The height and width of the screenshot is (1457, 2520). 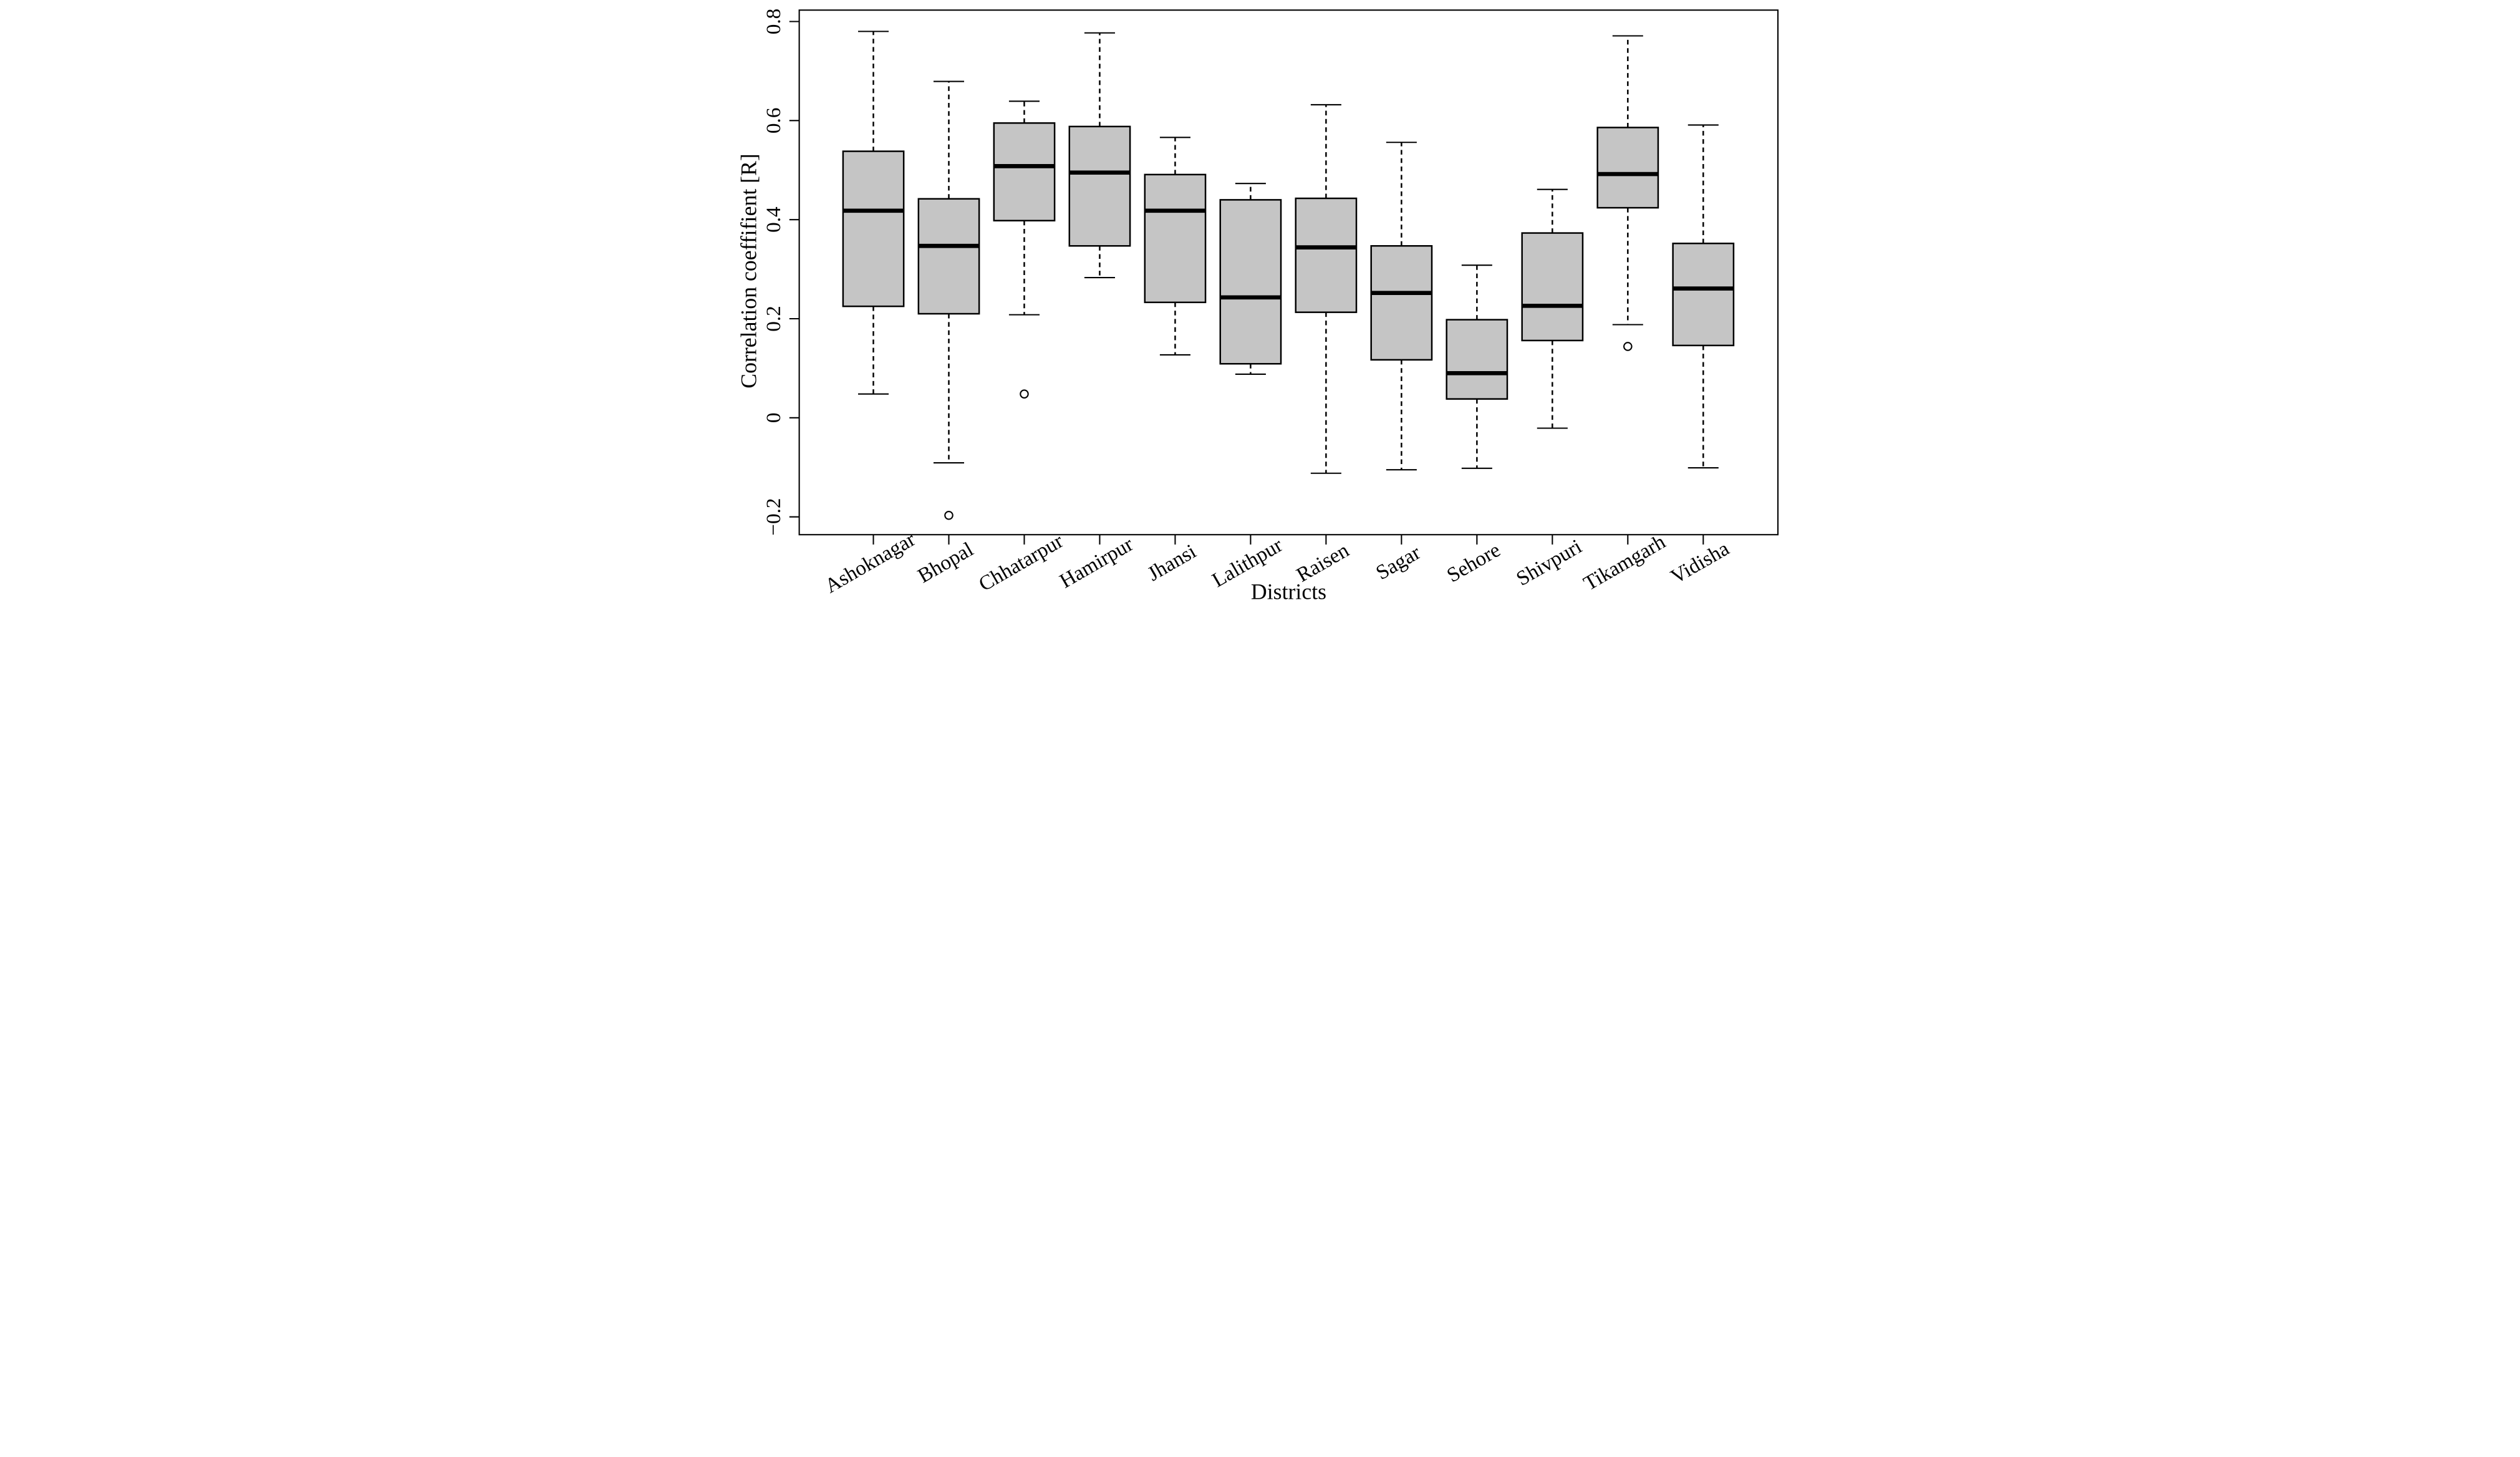 I want to click on y-tick-label-0.4: 0.4, so click(x=773, y=219).